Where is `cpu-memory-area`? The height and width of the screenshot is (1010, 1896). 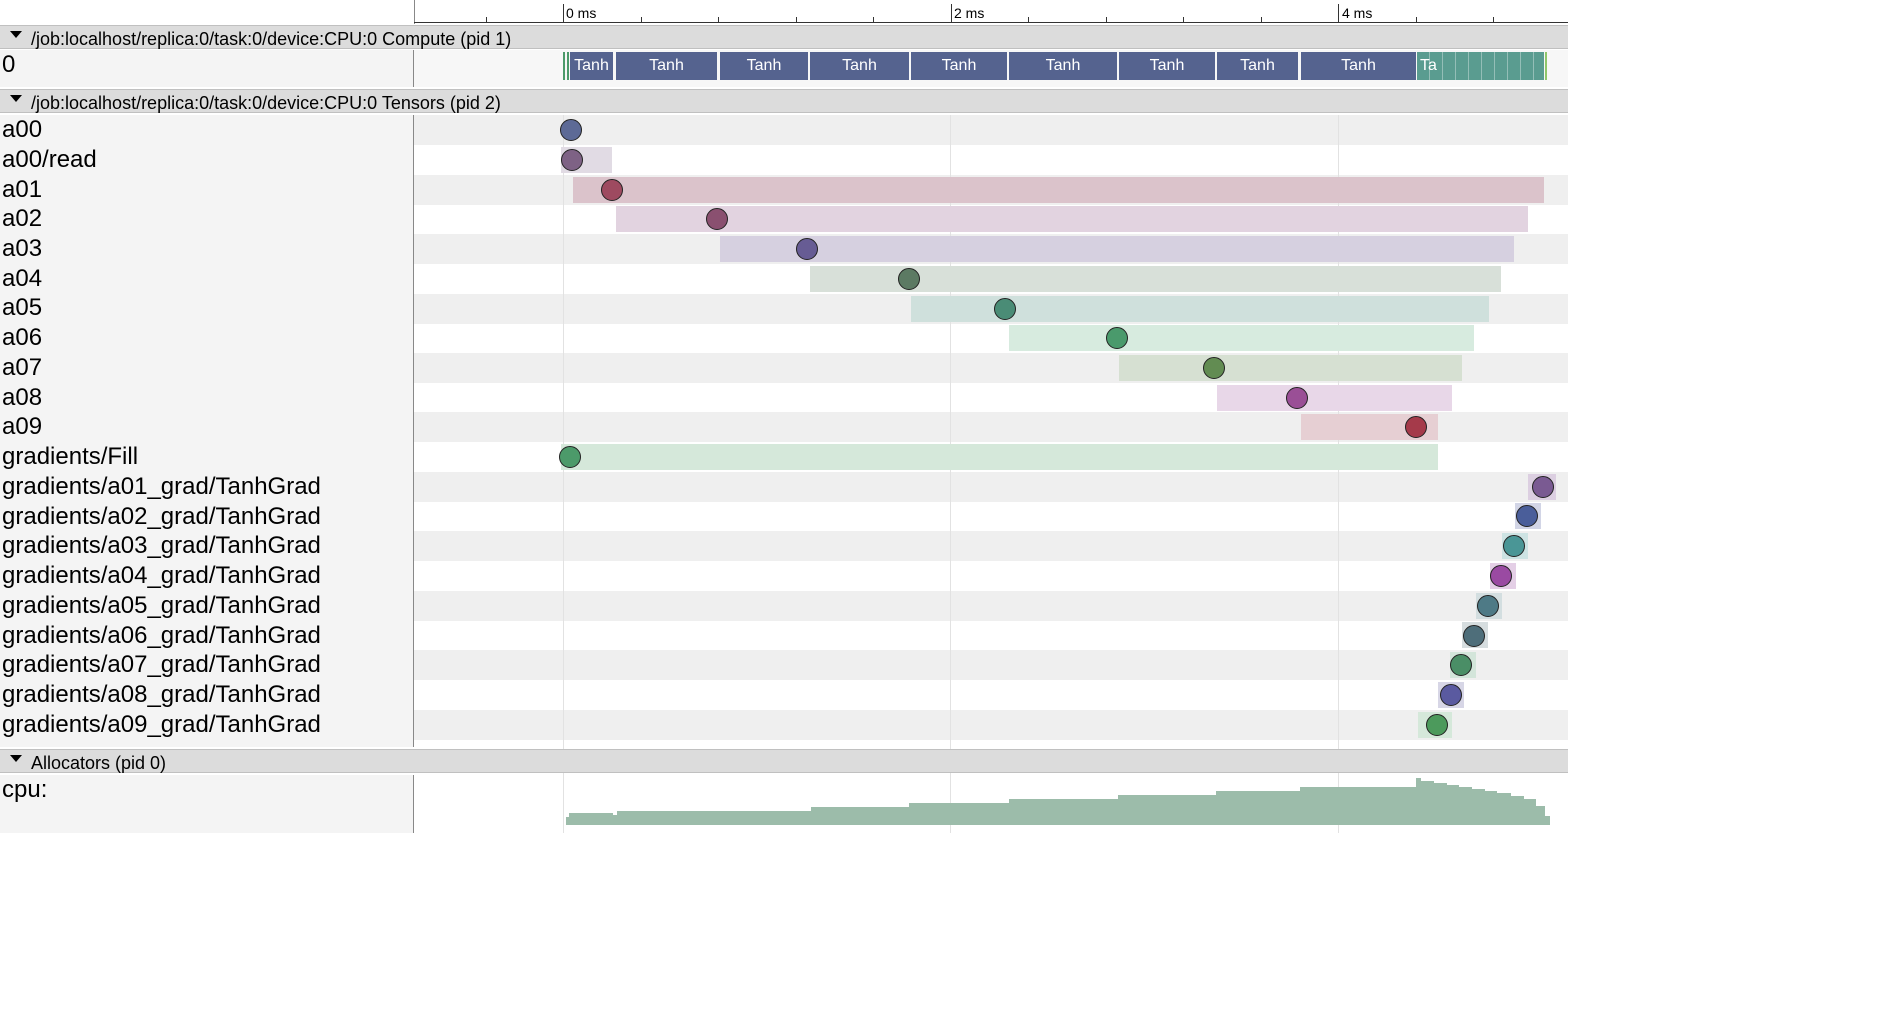 cpu-memory-area is located at coordinates (1058, 801).